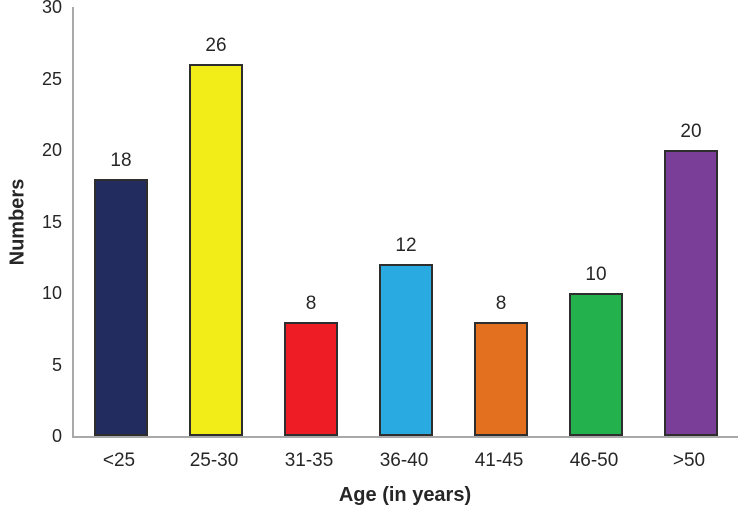  I want to click on bar-value-label: 18, so click(121, 160).